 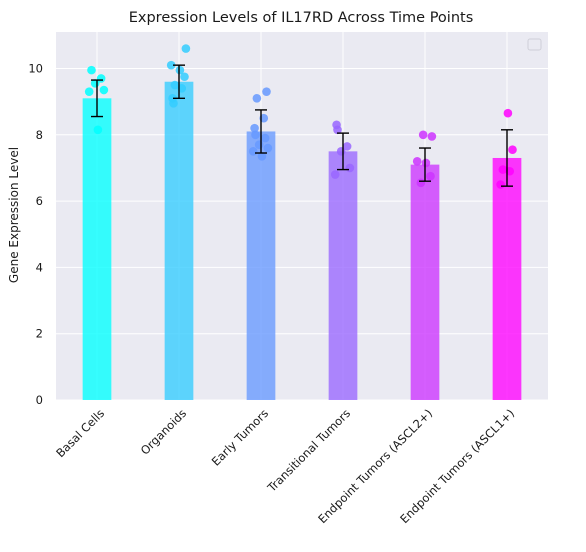 I want to click on y-tick-label: 10, so click(x=35, y=68).